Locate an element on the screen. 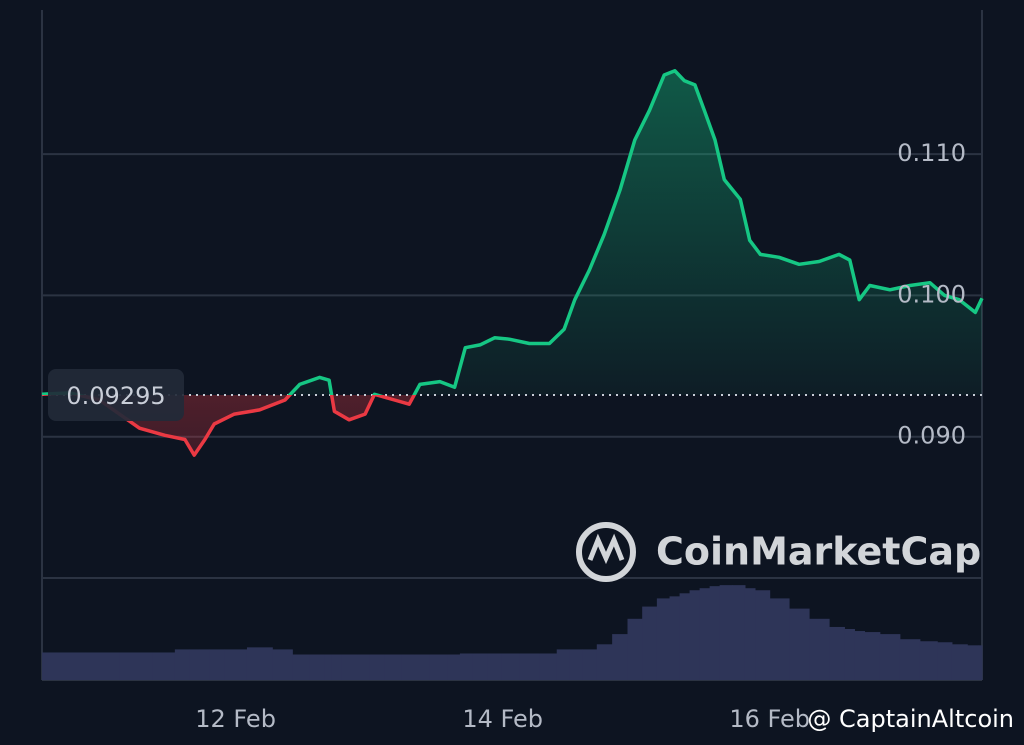  x-tick-label: 12 Feb is located at coordinates (235, 719).